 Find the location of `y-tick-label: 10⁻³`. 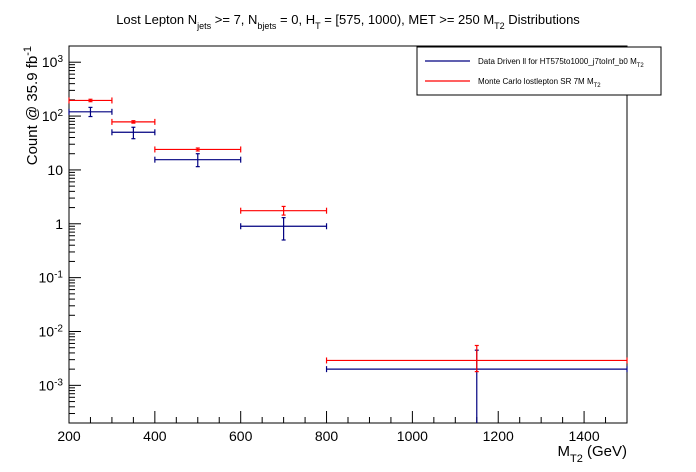

y-tick-label: 10⁻³ is located at coordinates (51, 385).